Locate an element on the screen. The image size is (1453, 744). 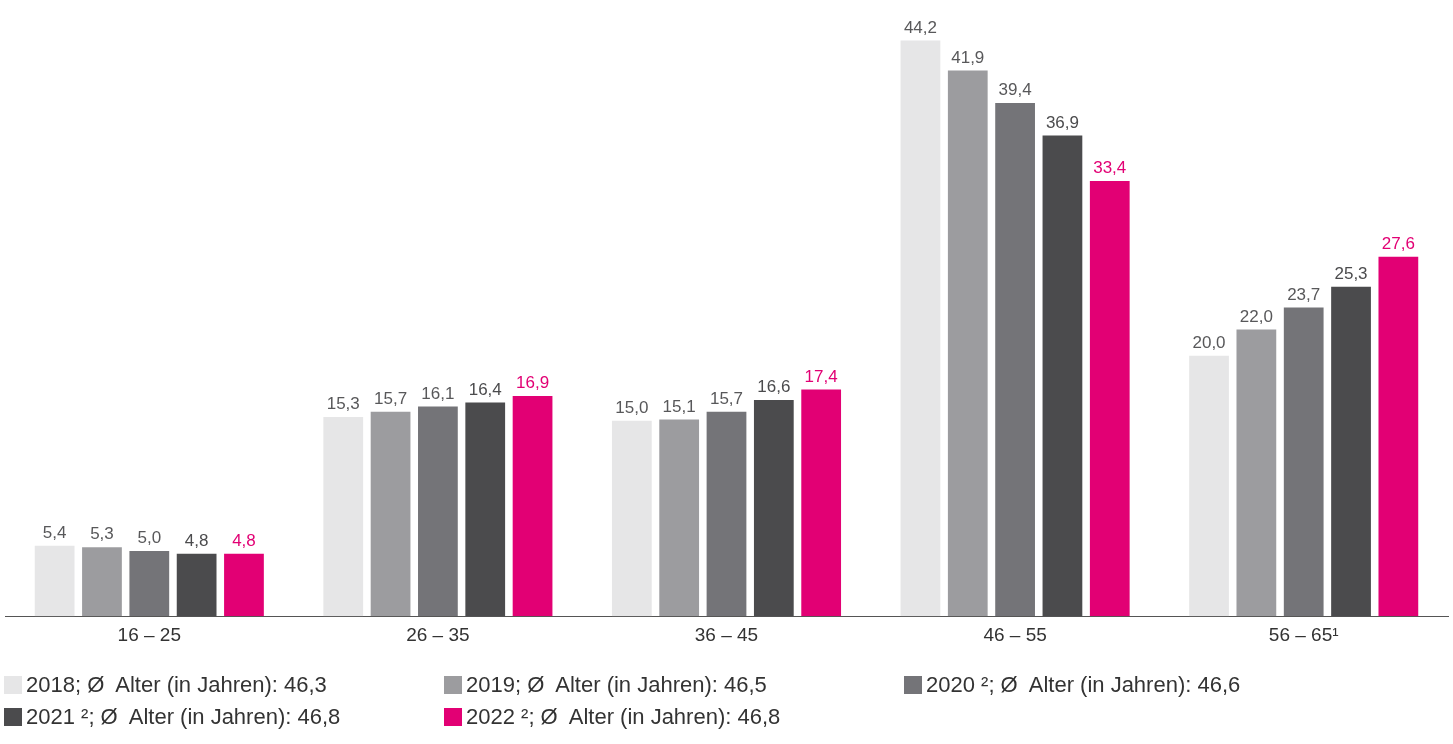
data-label: 16,9 is located at coordinates (533, 383).